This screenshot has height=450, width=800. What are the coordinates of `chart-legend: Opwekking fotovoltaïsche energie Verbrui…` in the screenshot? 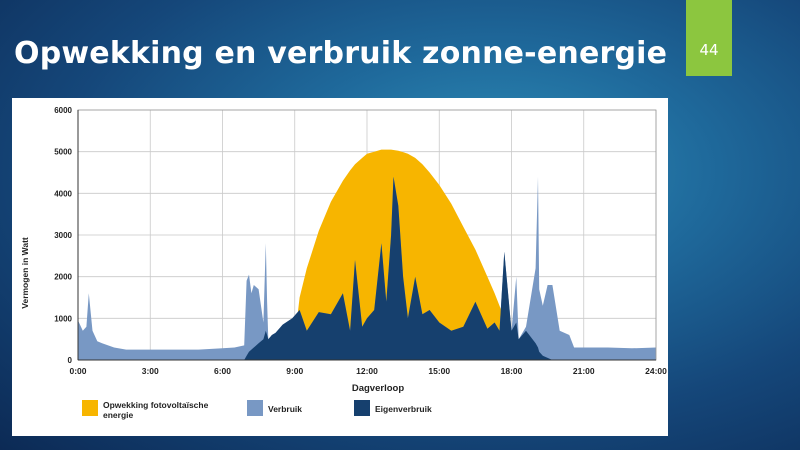 It's located at (257, 410).